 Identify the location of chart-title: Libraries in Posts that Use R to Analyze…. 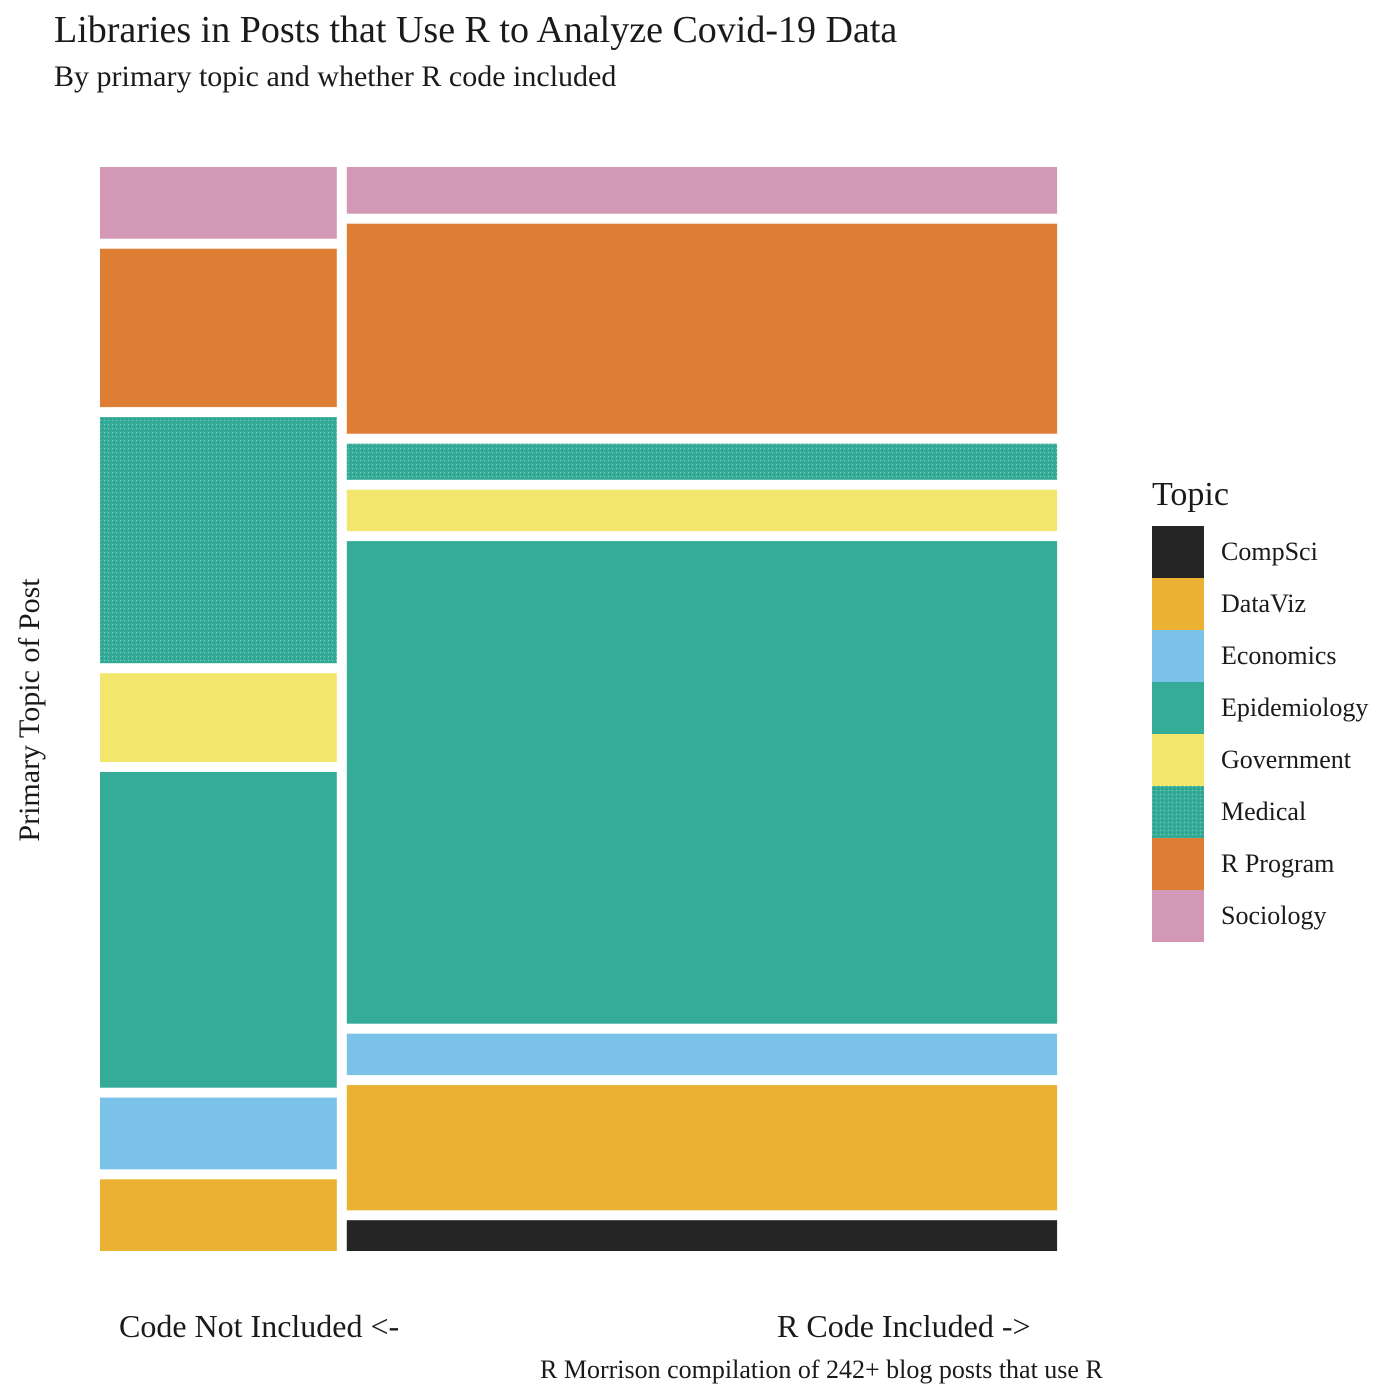
(476, 30).